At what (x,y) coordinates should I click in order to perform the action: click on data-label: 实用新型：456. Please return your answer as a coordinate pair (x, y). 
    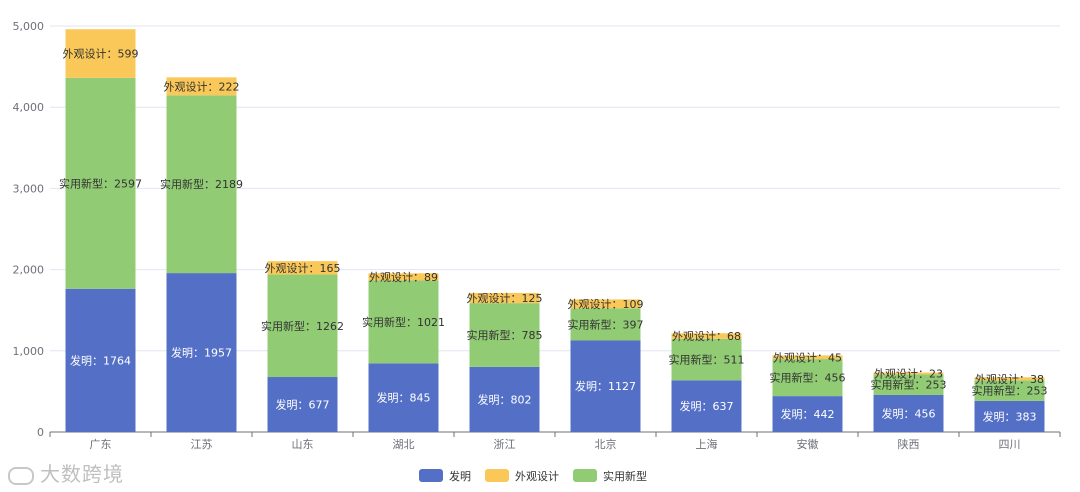
    Looking at the image, I should click on (808, 378).